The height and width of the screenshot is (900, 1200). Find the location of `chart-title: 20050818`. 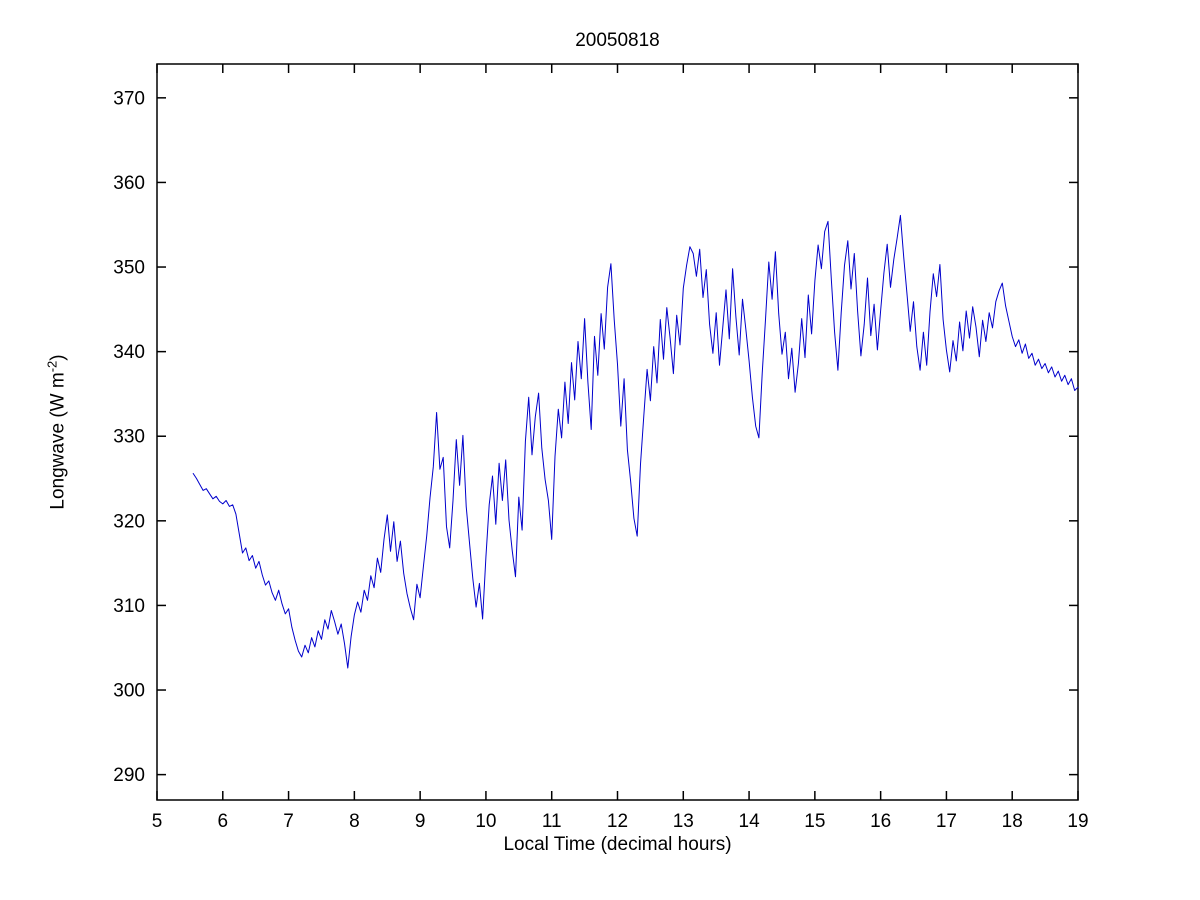

chart-title: 20050818 is located at coordinates (617, 40).